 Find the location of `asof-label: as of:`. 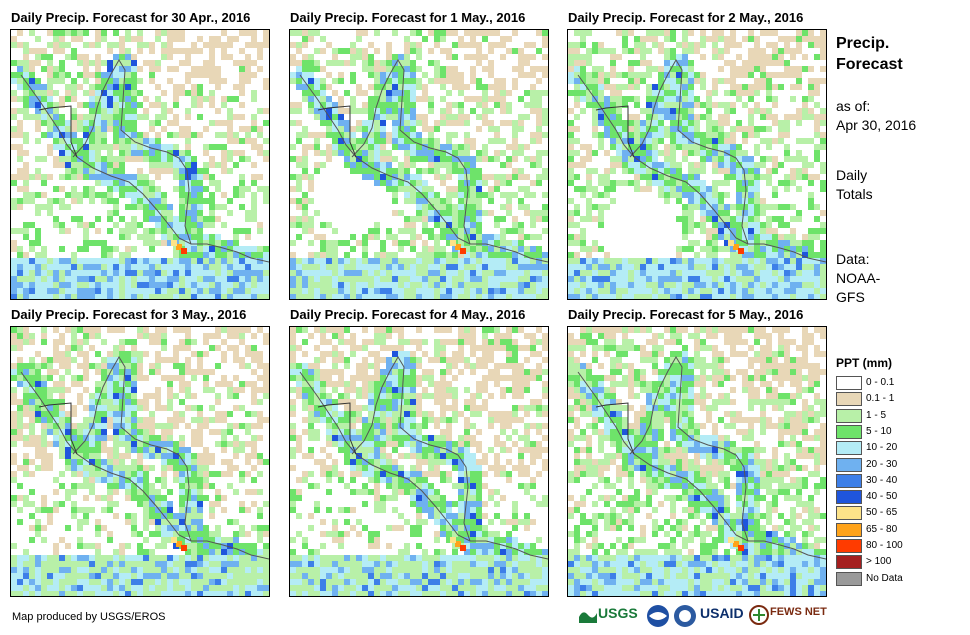

asof-label: as of: is located at coordinates (853, 106).